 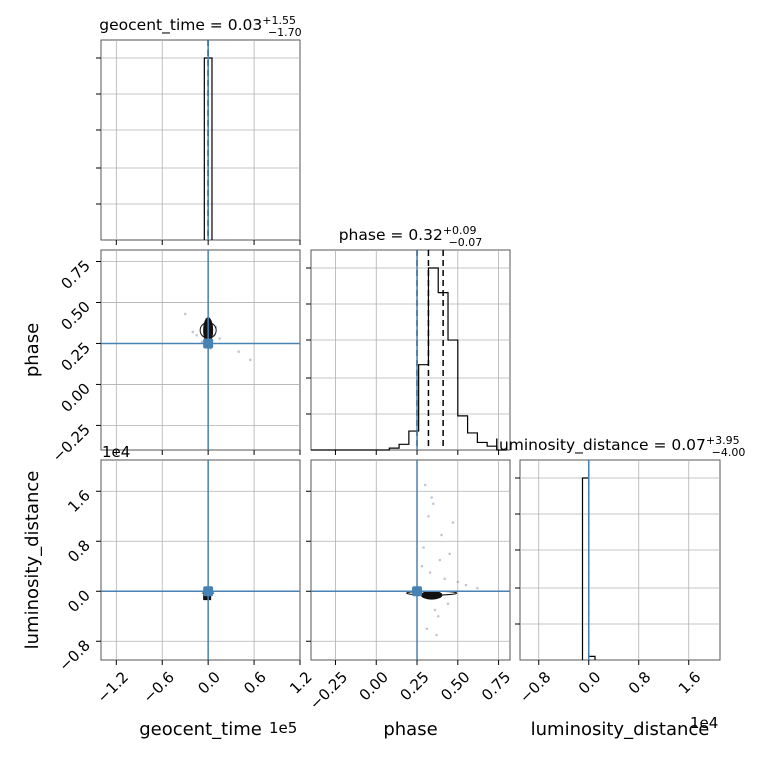 What do you see at coordinates (200, 140) in the screenshot?
I see `hist-panel-geocent_time` at bounding box center [200, 140].